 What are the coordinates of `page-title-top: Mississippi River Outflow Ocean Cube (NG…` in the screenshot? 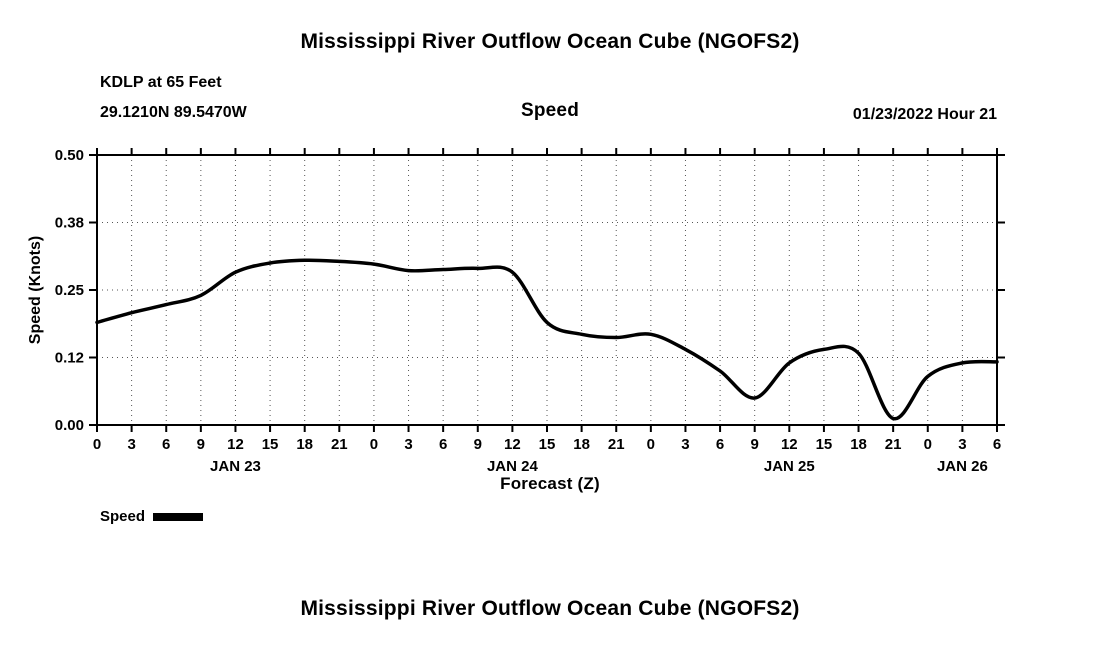 It's located at (550, 41).